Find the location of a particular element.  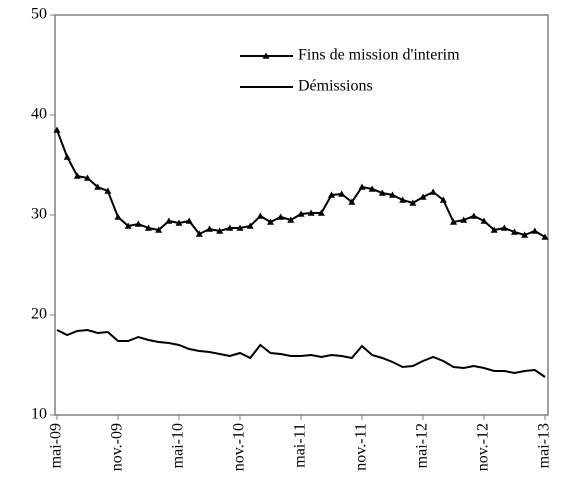

x-tick-label: mai-09 is located at coordinates (56, 445).